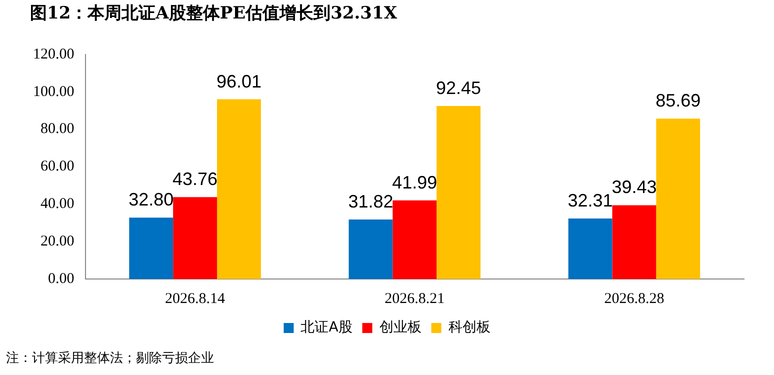 The image size is (774, 375). I want to click on text: 注：计算采用整体法；剔除亏损企业, so click(110, 358).